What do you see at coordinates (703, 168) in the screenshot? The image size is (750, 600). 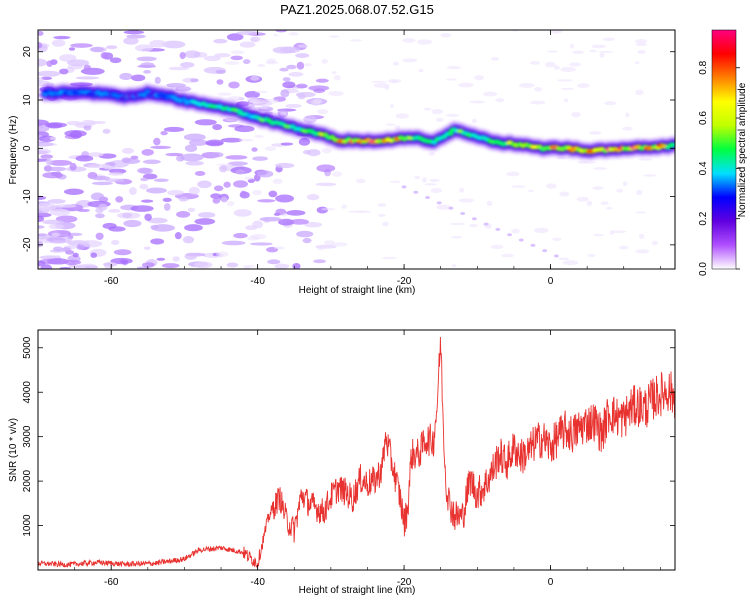 I see `colorbar-tick-label: 0.4` at bounding box center [703, 168].